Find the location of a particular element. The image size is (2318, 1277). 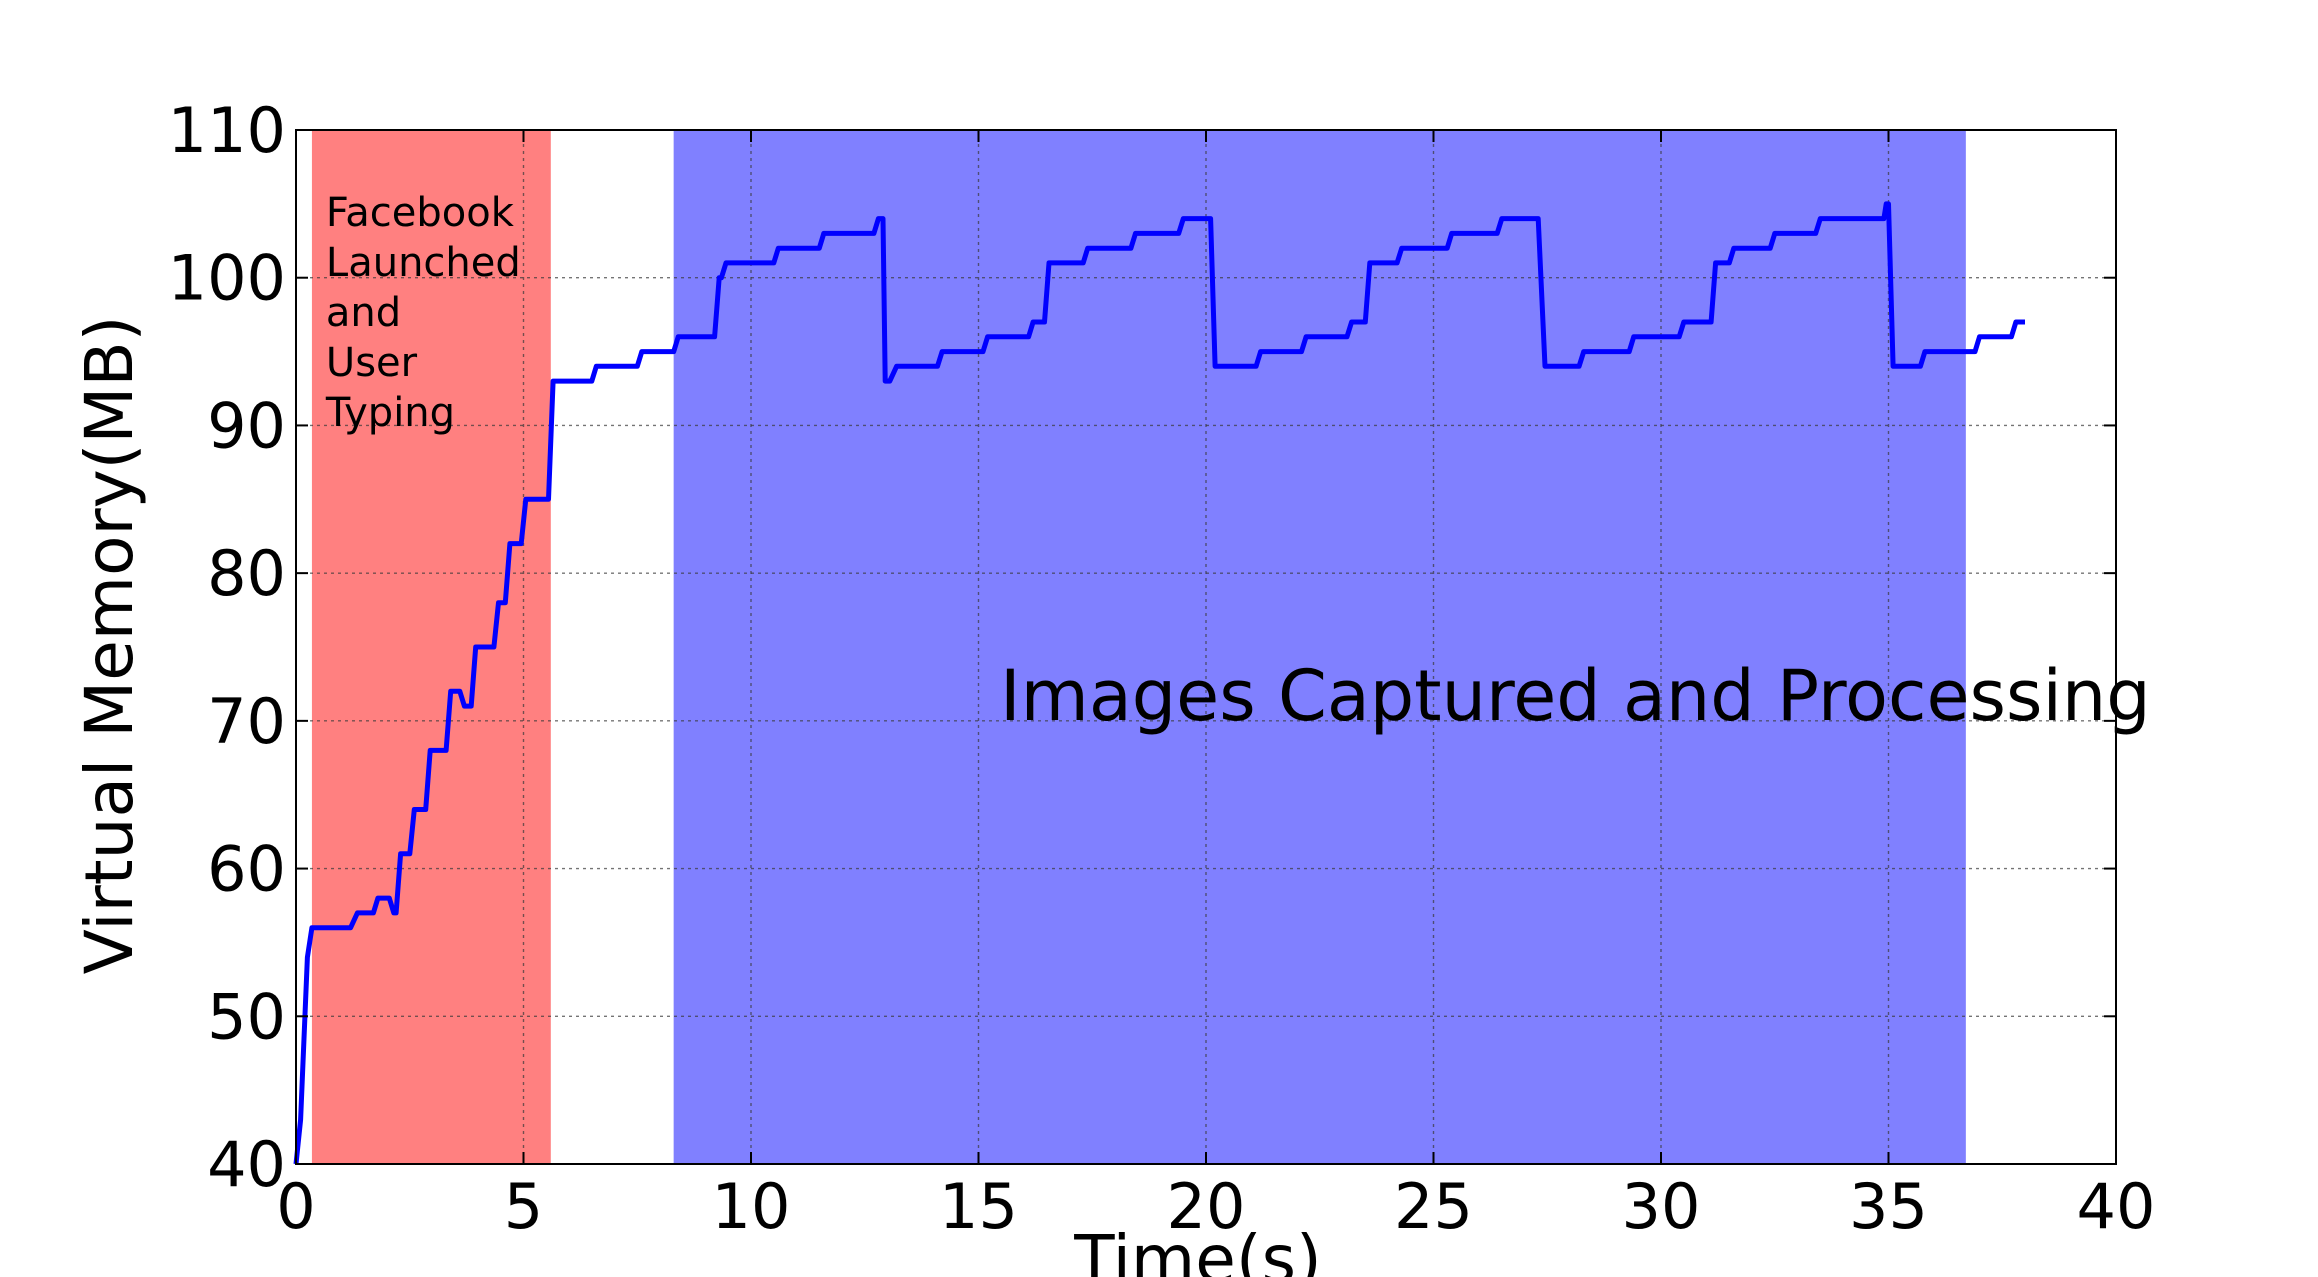

x-tick-label-5: 25 is located at coordinates (1433, 1206).